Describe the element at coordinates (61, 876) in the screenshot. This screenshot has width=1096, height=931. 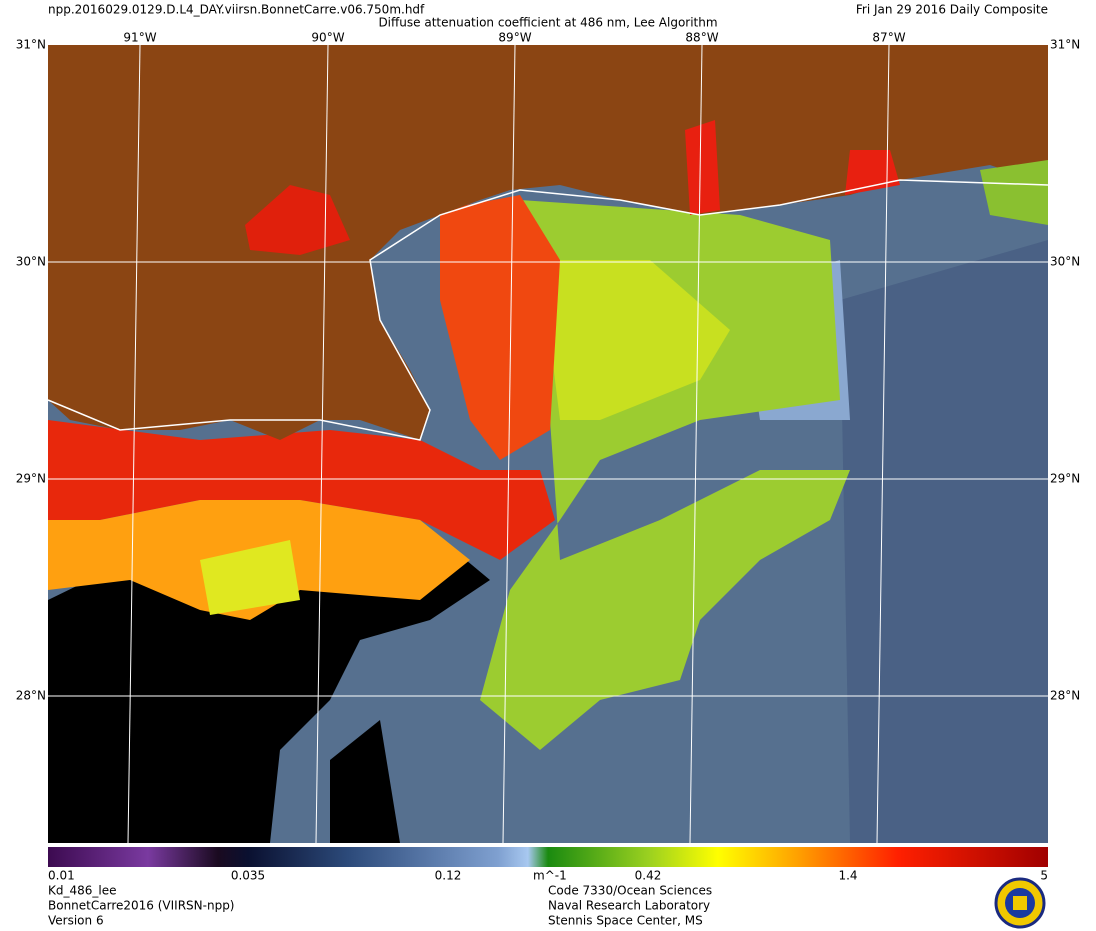
I see `colorbar-tick-label: 0.01` at that location.